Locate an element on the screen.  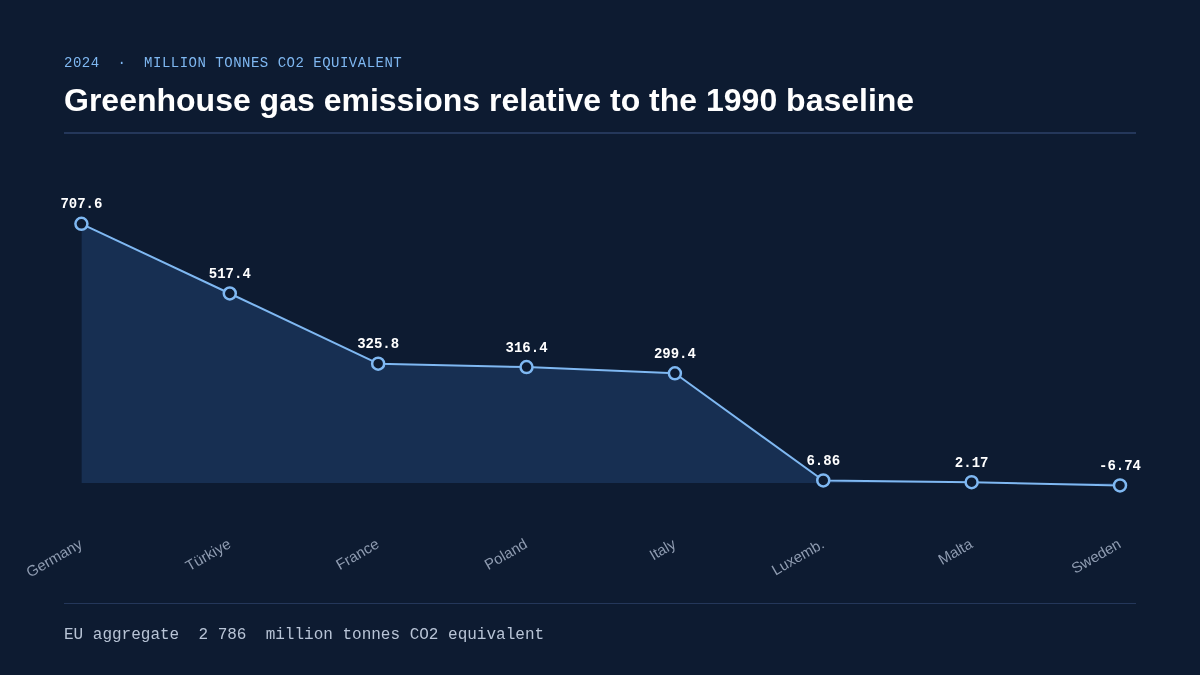
text: EU aggregate 2 786 million tonnes CO2 equivalent is located at coordinates (304, 635).